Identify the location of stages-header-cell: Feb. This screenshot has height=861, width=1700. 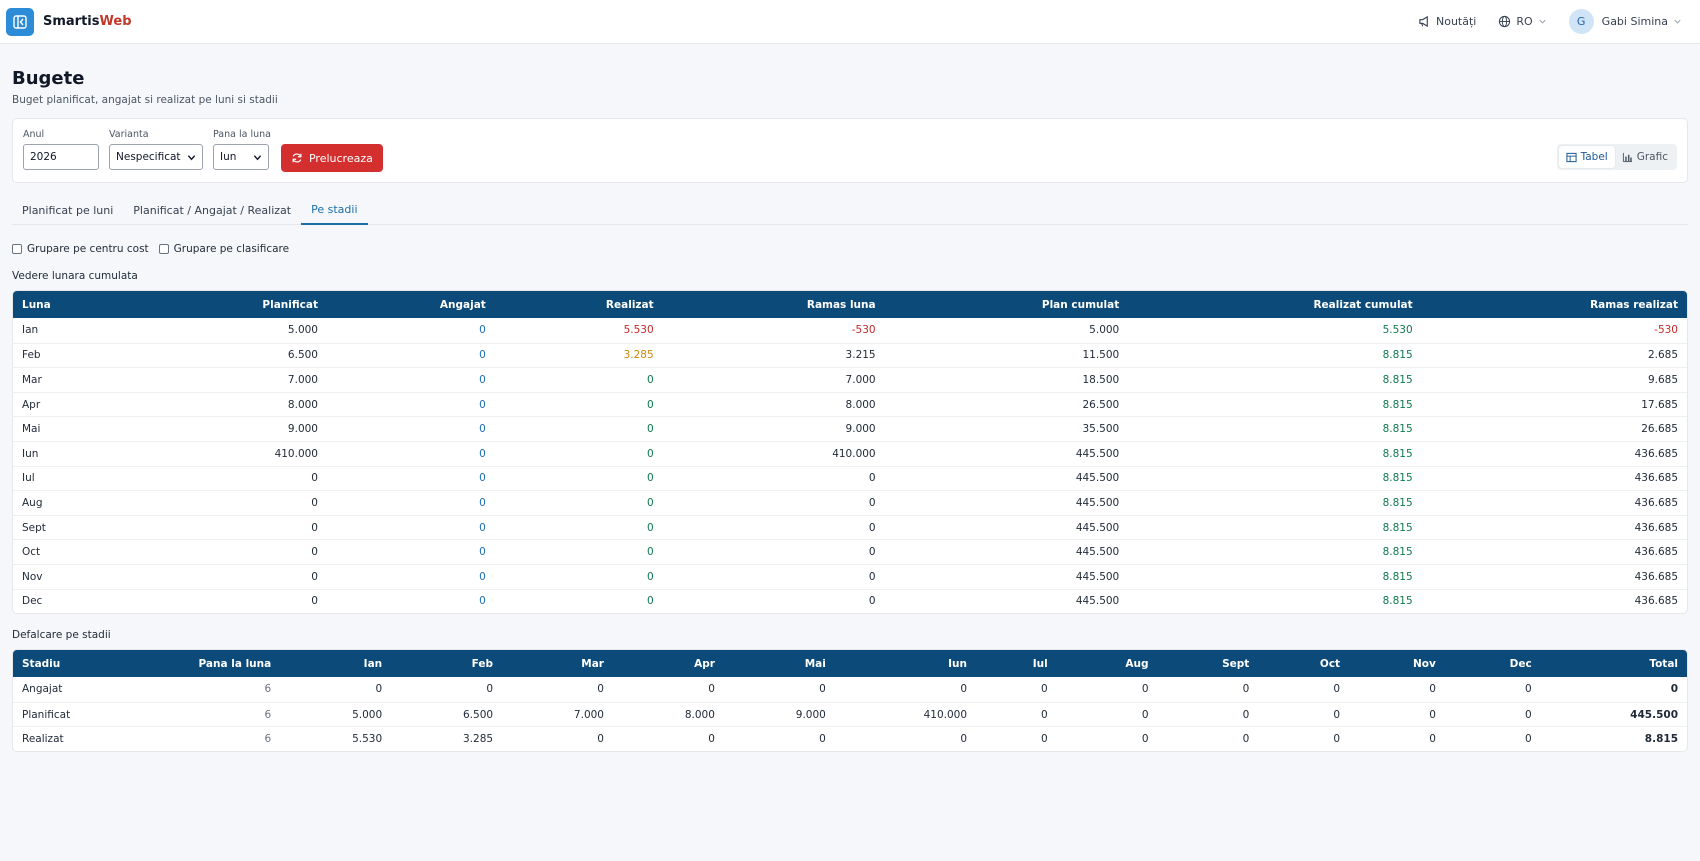
(447, 664).